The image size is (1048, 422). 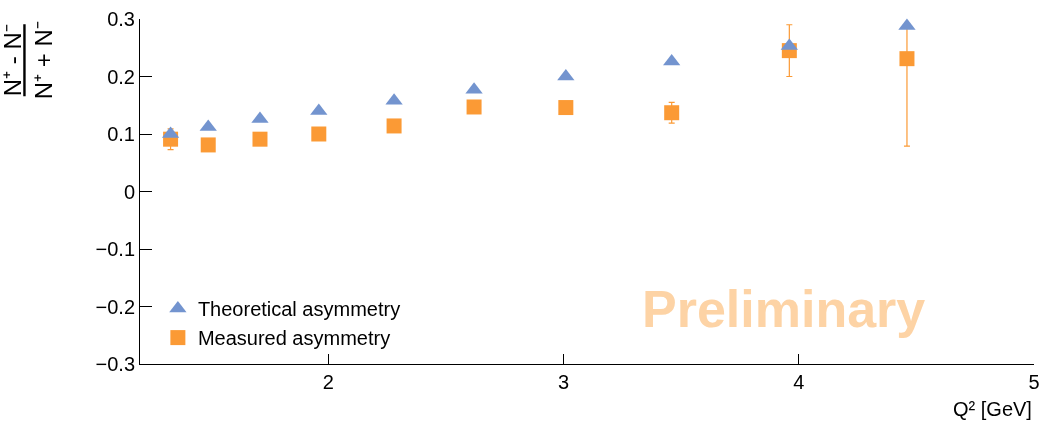 I want to click on y-tick-label: −0.1, so click(x=115, y=249).